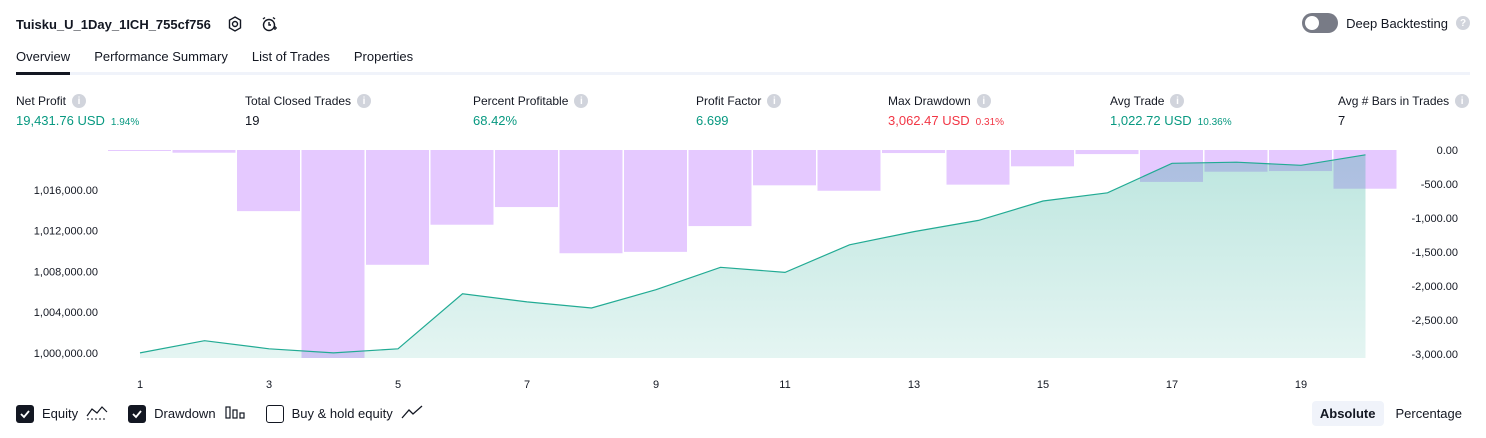 Image resolution: width=1486 pixels, height=438 pixels. I want to click on strategy-header: Tuisku_U_1Day_1ICH_755cf756, so click(147, 24).